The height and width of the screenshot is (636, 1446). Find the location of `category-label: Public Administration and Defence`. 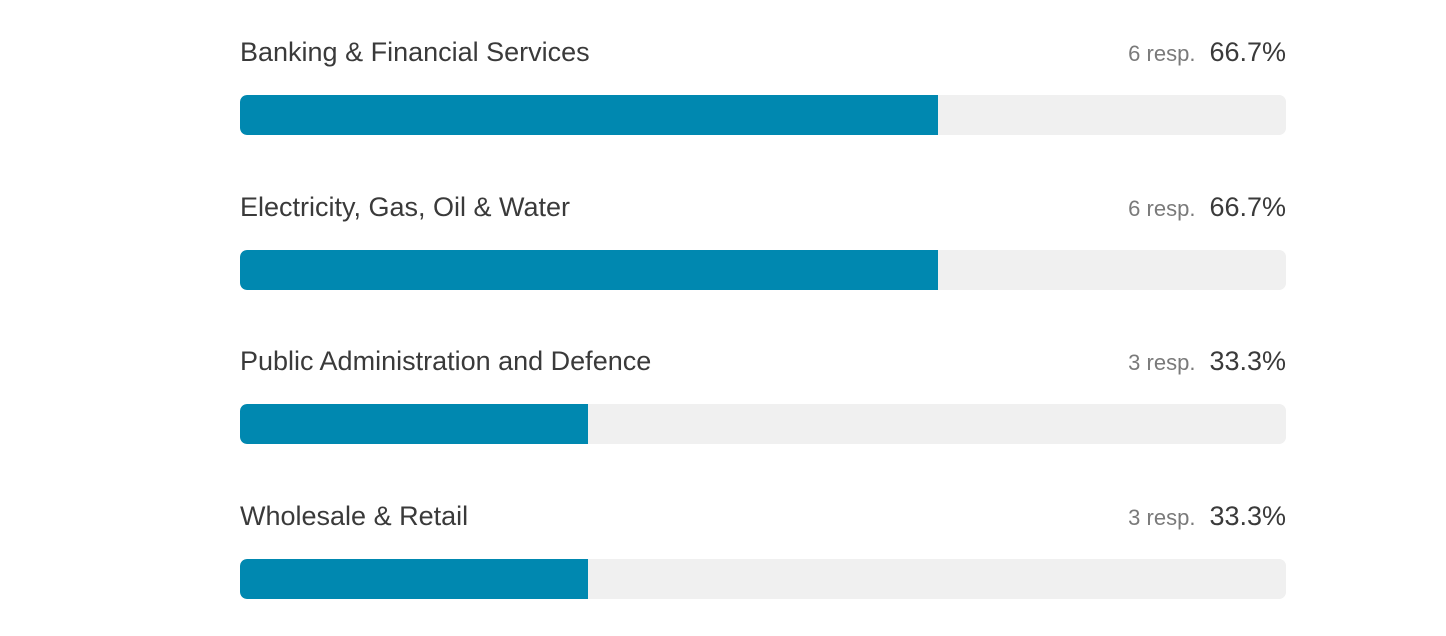

category-label: Public Administration and Defence is located at coordinates (446, 361).